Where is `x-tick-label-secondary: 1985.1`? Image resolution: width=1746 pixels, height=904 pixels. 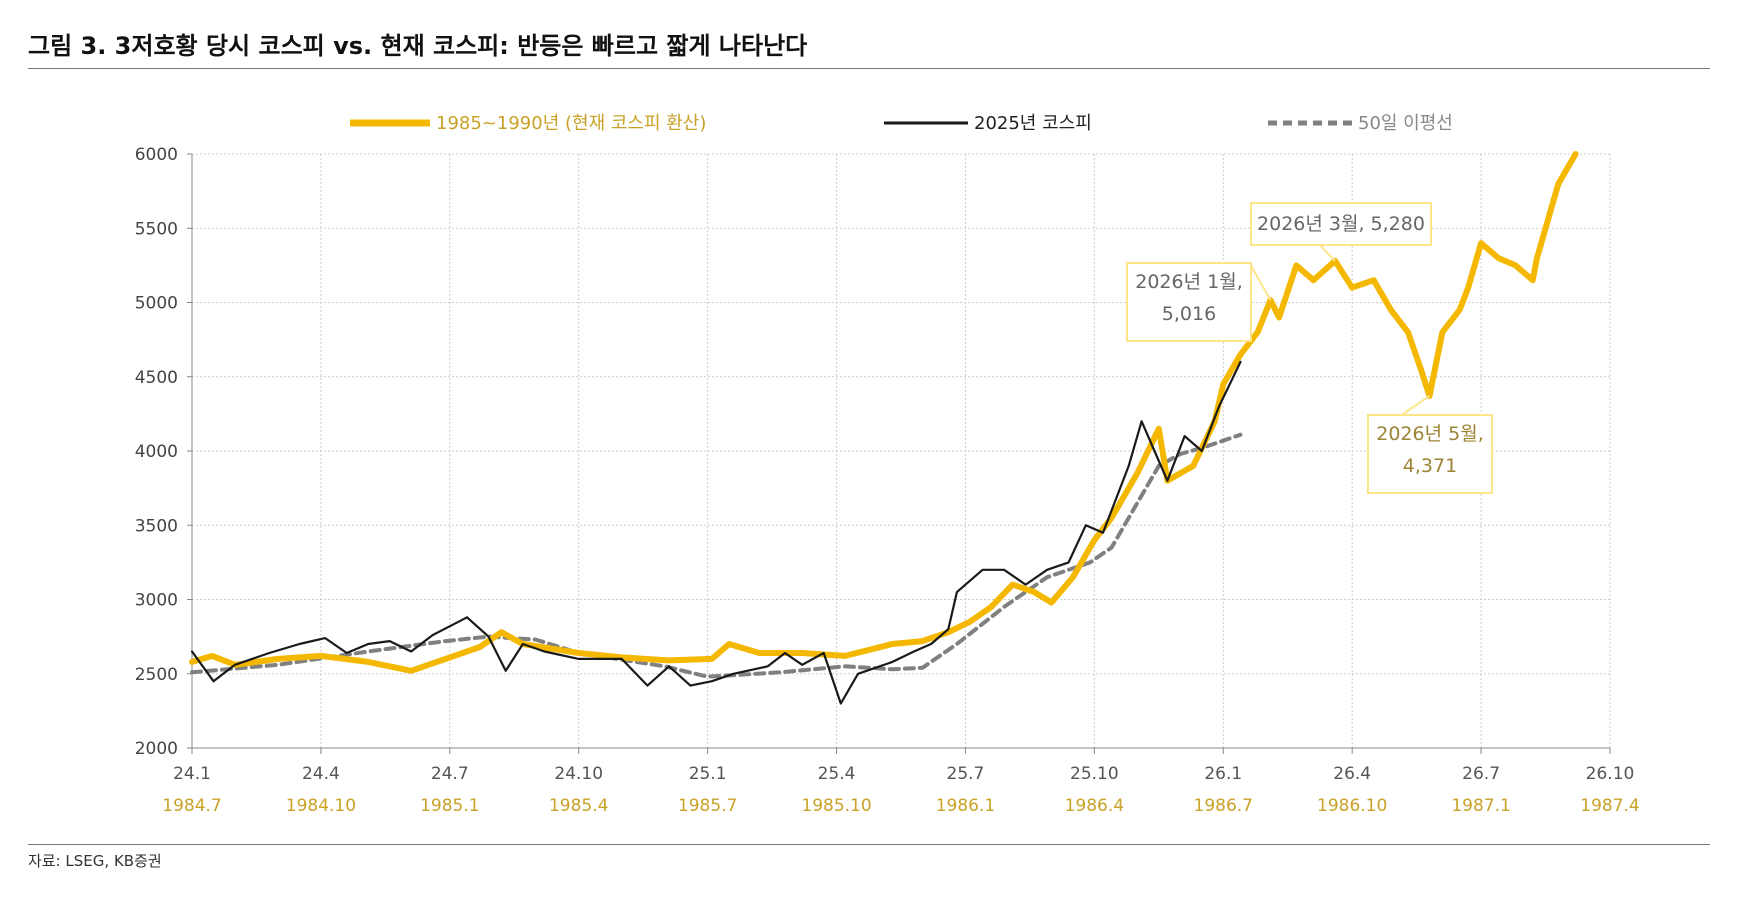
x-tick-label-secondary: 1985.1 is located at coordinates (449, 806).